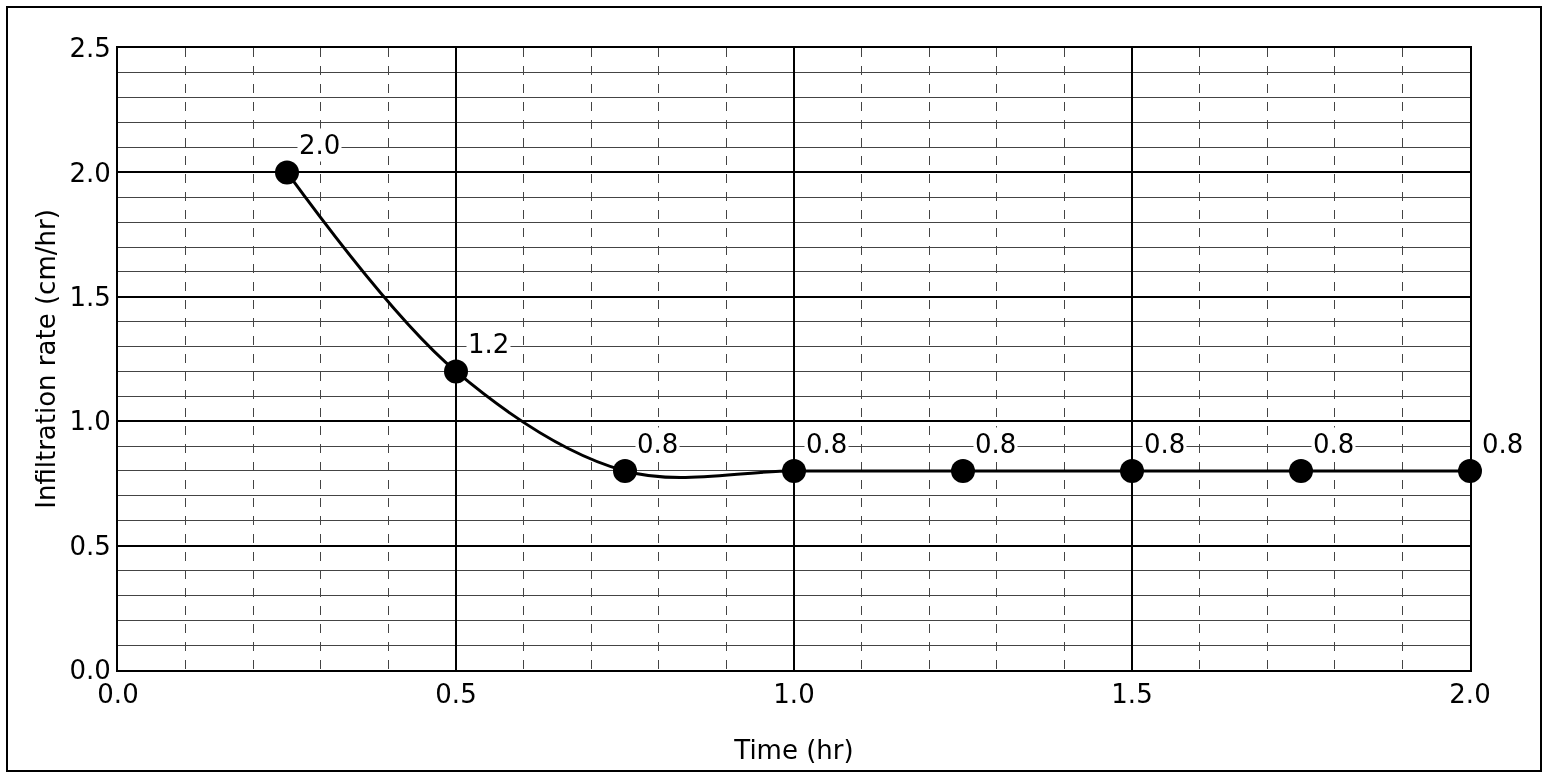  Describe the element at coordinates (90, 172) in the screenshot. I see `y-tick-label: 2.0` at that location.